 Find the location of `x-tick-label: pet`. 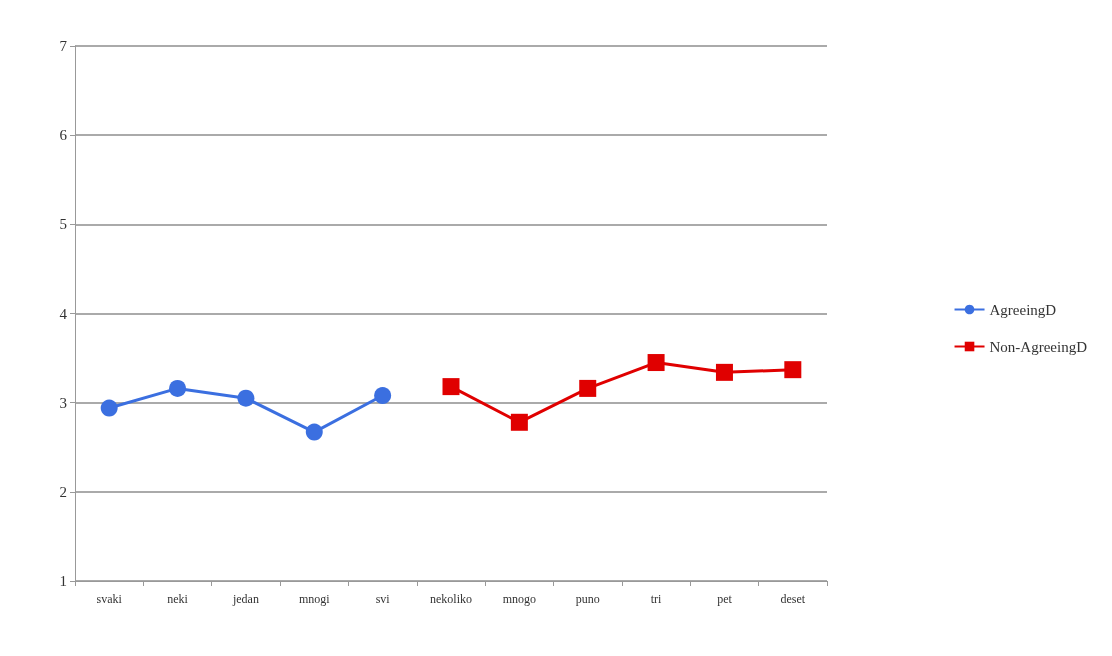

x-tick-label: pet is located at coordinates (725, 599).